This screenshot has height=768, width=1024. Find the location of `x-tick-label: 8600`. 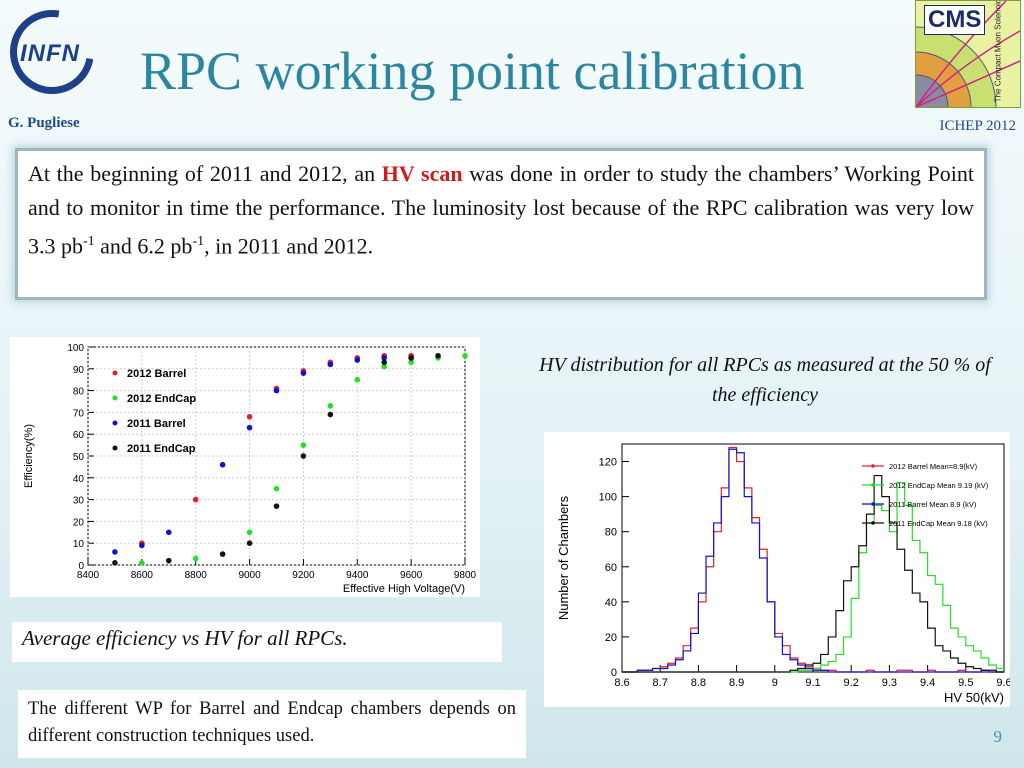

x-tick-label: 8600 is located at coordinates (142, 575).